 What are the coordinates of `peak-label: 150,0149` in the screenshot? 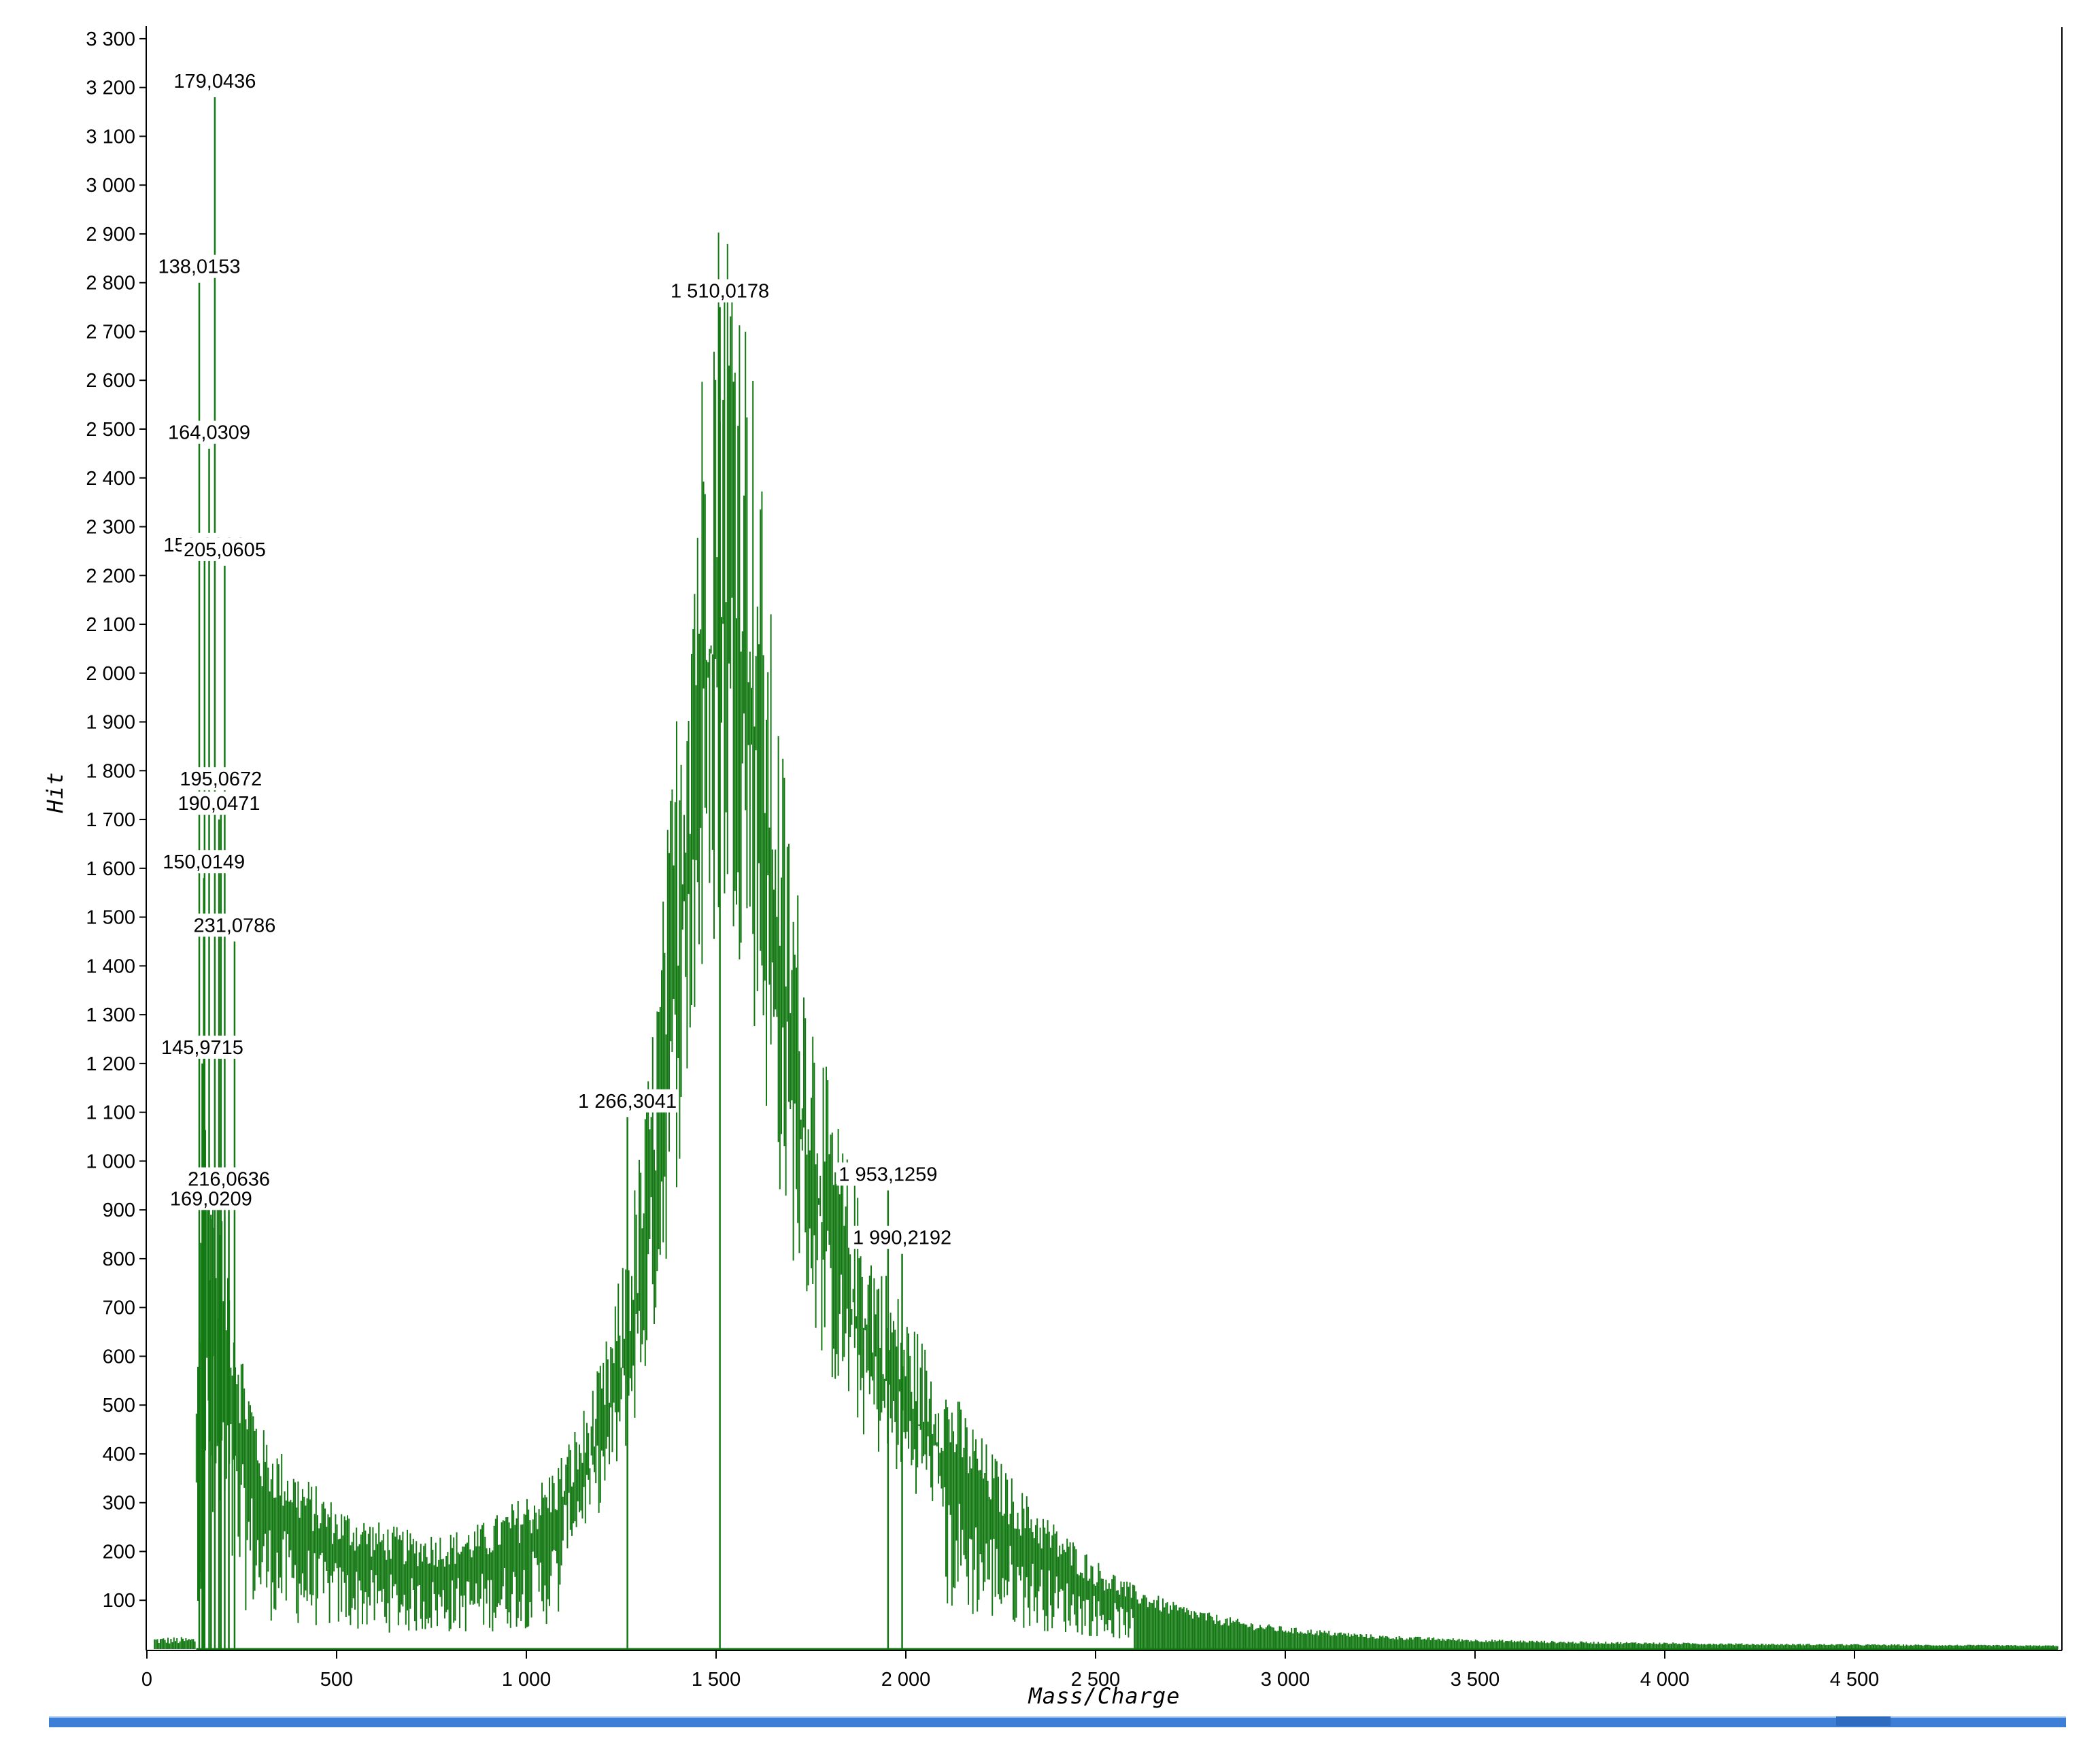 It's located at (204, 862).